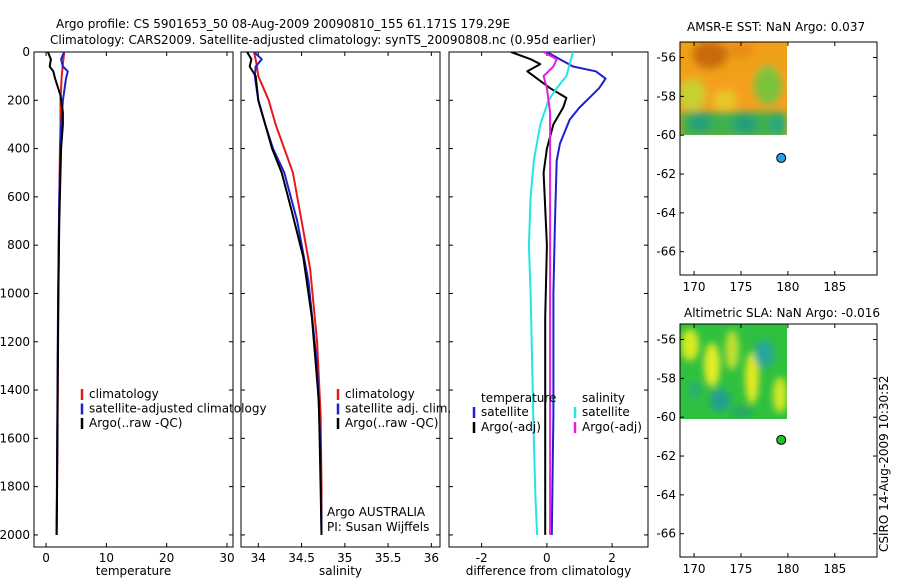  I want to click on annotation-text: Argo AUSTRALIA, so click(376, 512).